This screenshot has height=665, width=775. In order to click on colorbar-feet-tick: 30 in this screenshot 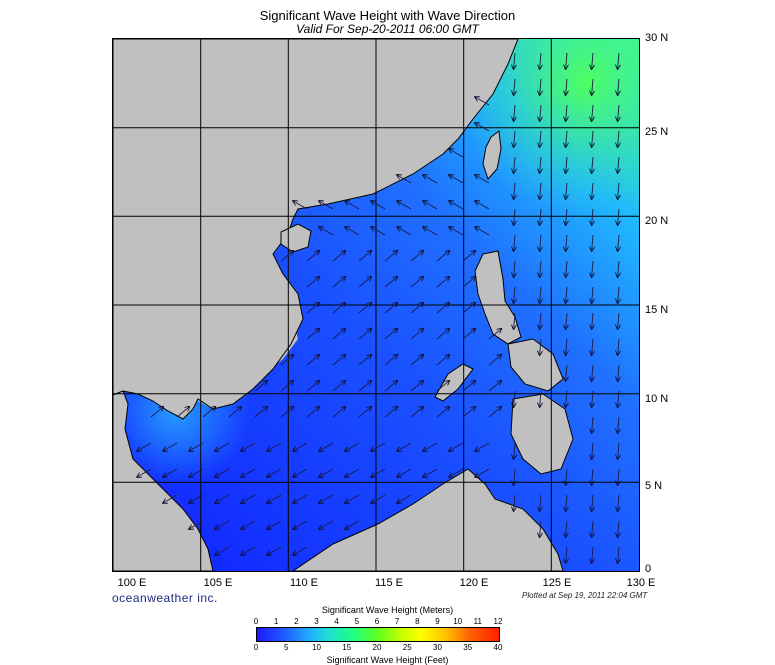, I will do `click(437, 647)`.